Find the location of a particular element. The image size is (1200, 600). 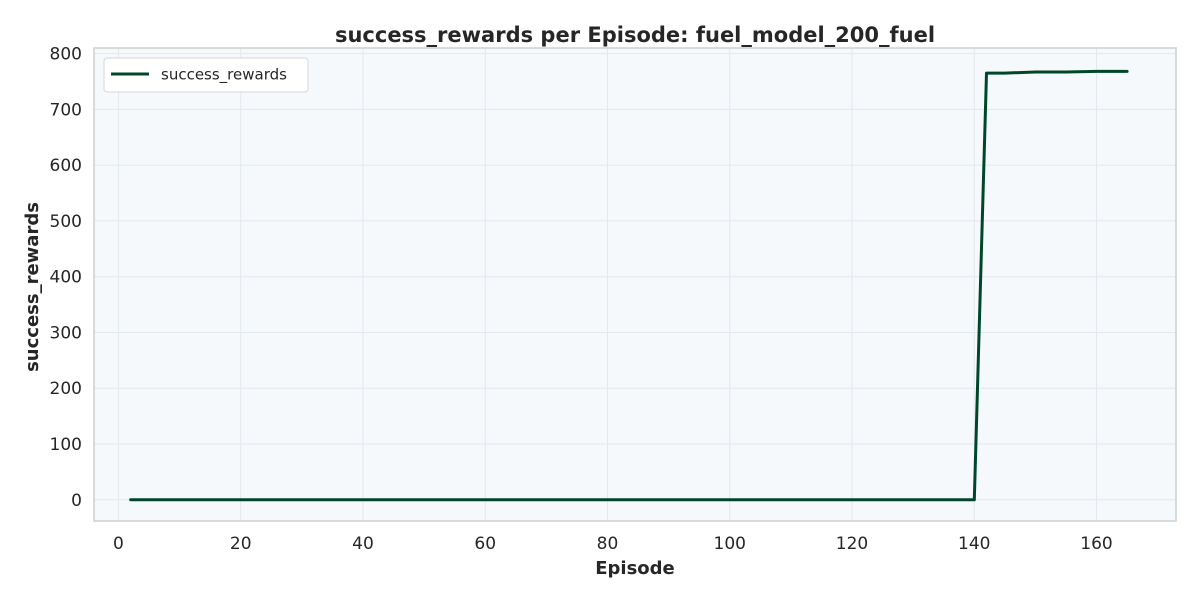

y-axis-label: success_rewards is located at coordinates (32, 287).